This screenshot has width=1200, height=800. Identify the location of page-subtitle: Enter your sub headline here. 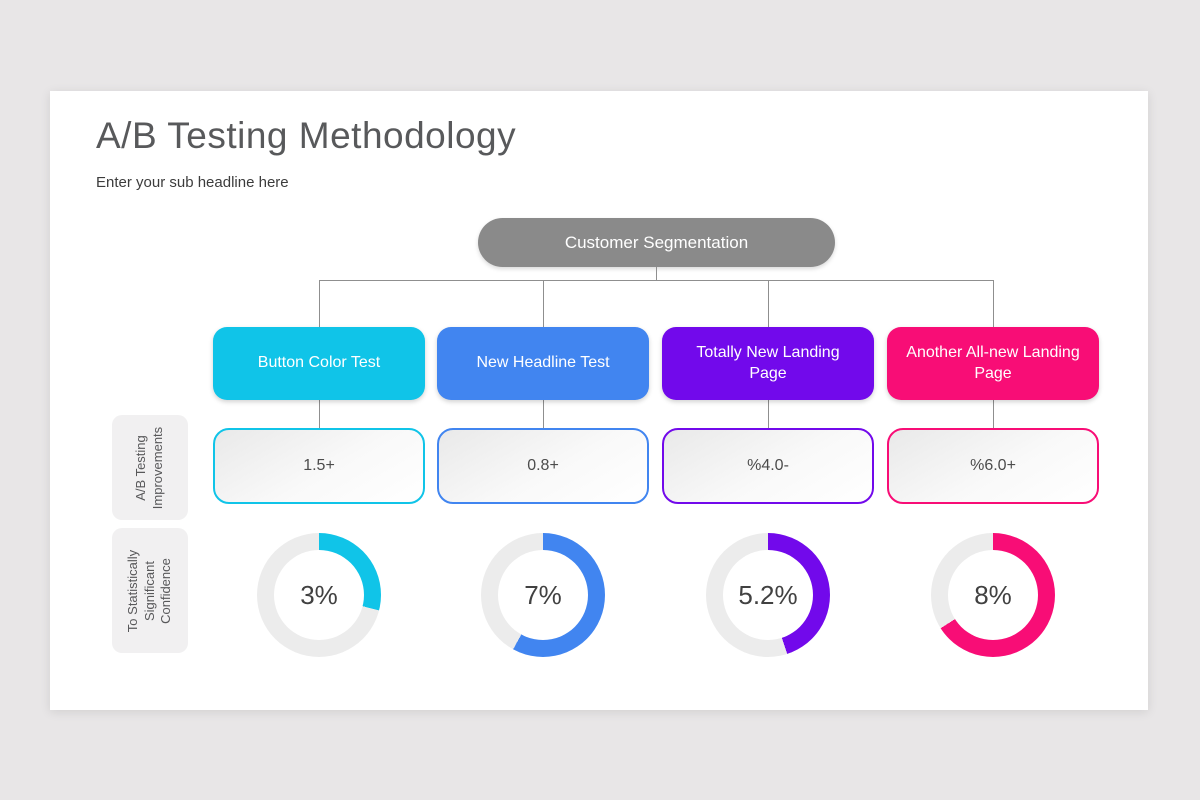
(192, 182).